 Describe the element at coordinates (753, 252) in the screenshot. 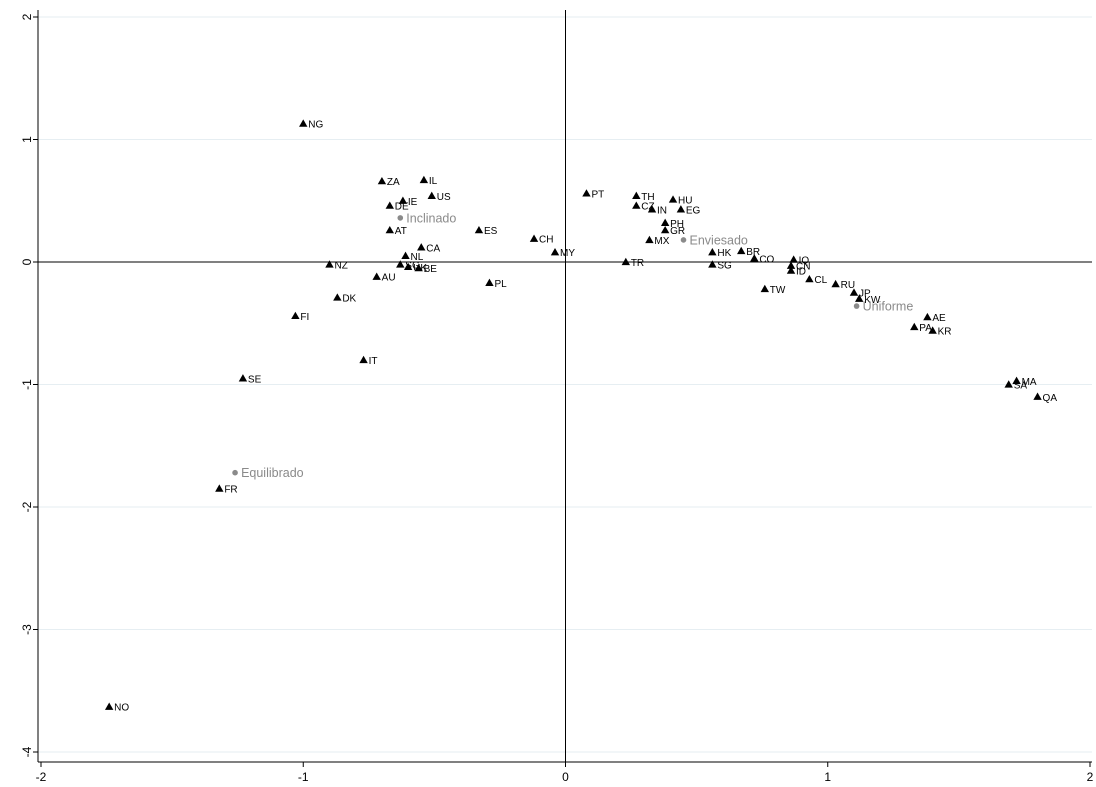

I see `data-point-label: BR` at that location.